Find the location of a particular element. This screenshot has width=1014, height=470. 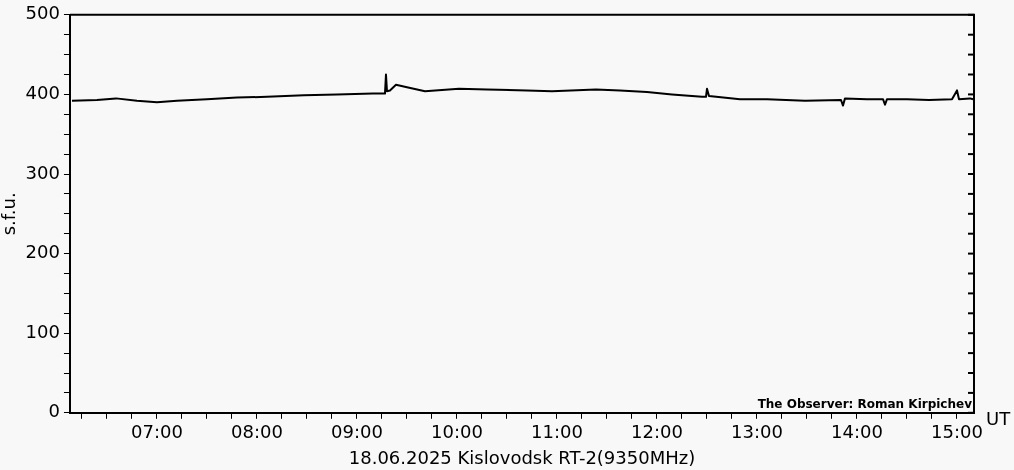

y-tick-label: 100 is located at coordinates (42, 331).